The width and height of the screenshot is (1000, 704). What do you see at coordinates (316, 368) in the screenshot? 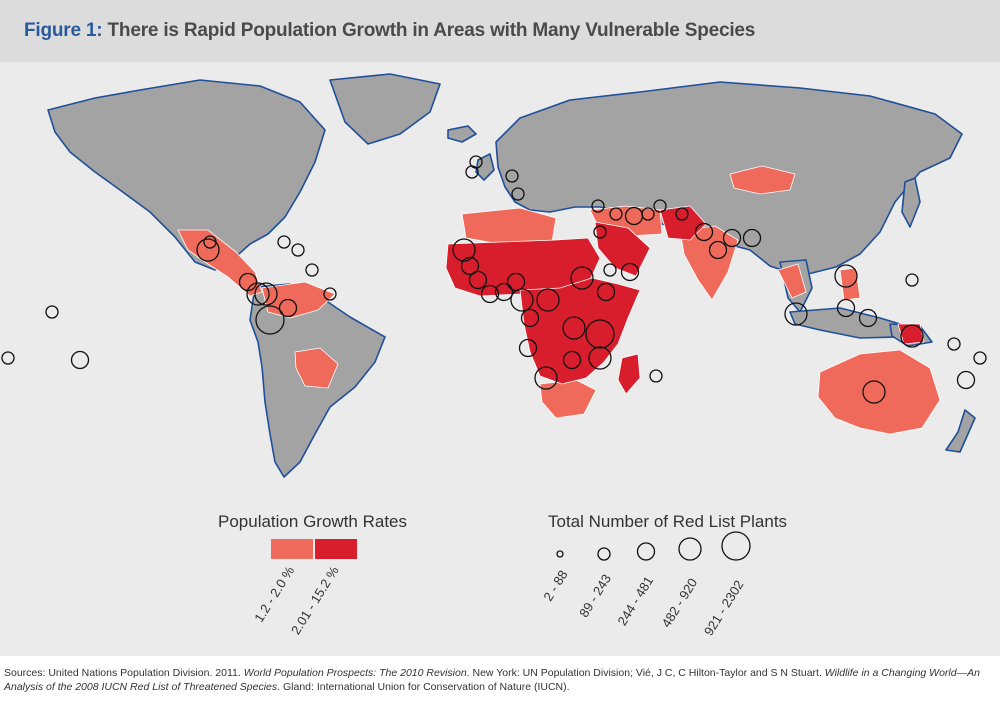
I see `region-bolivia` at bounding box center [316, 368].